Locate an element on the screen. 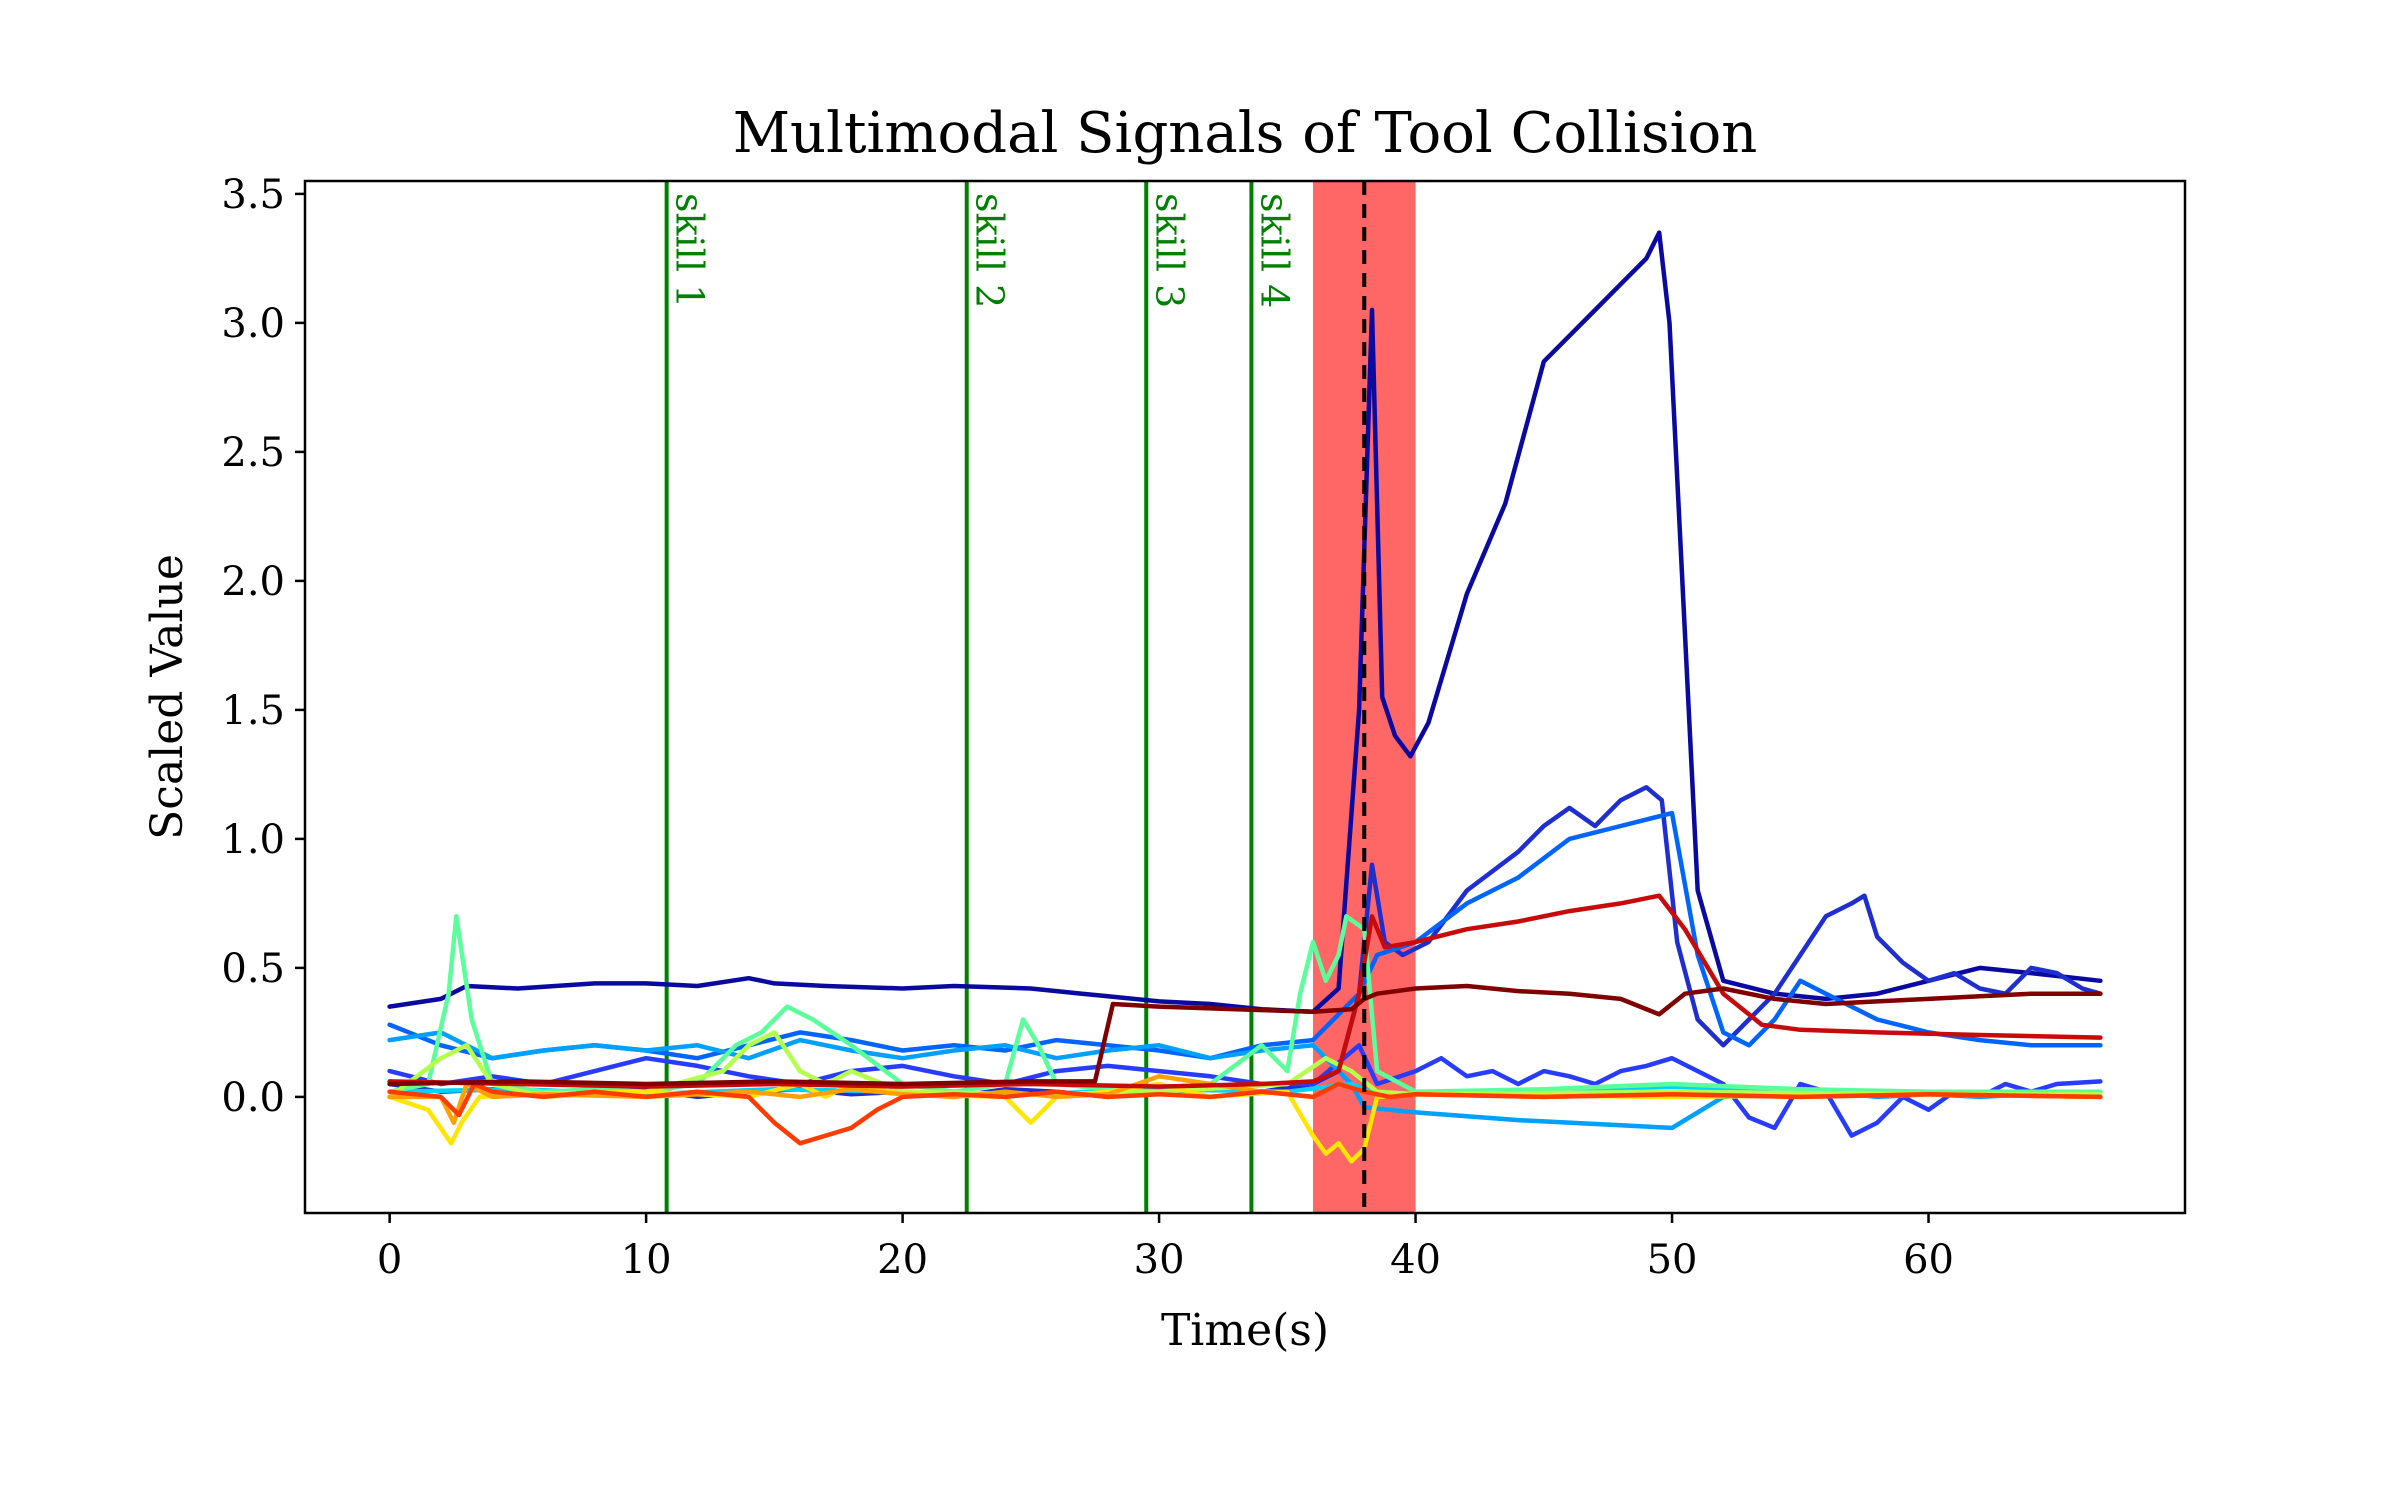  skill-label: skill 3 is located at coordinates (1169, 250).